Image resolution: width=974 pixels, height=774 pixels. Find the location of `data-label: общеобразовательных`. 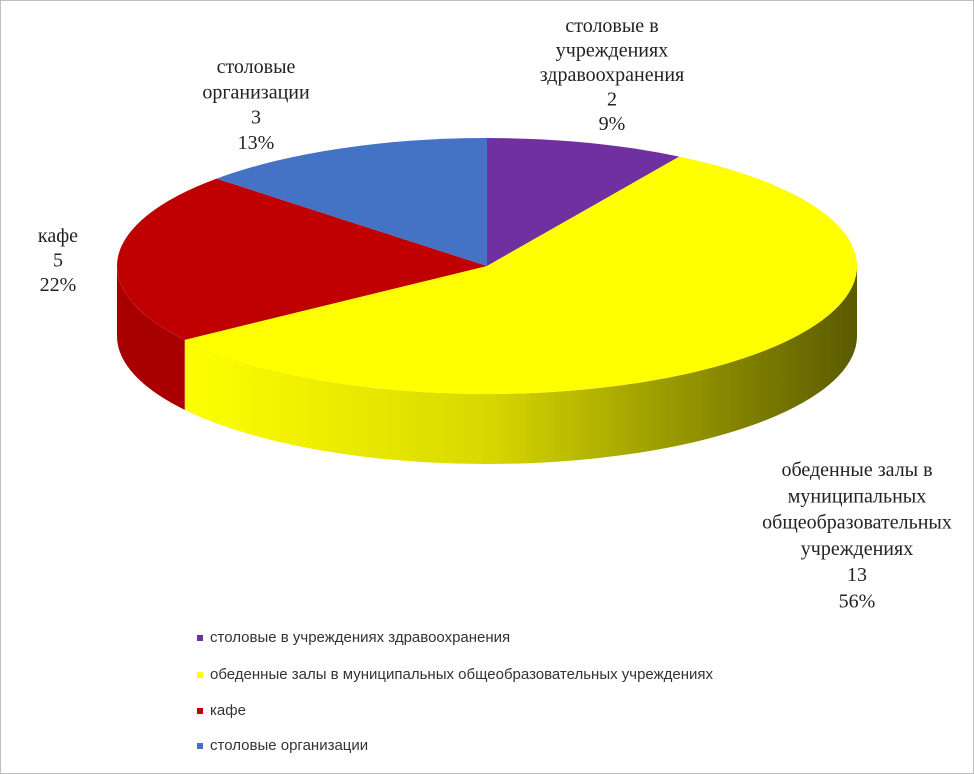

data-label: общеобразовательных is located at coordinates (857, 523).